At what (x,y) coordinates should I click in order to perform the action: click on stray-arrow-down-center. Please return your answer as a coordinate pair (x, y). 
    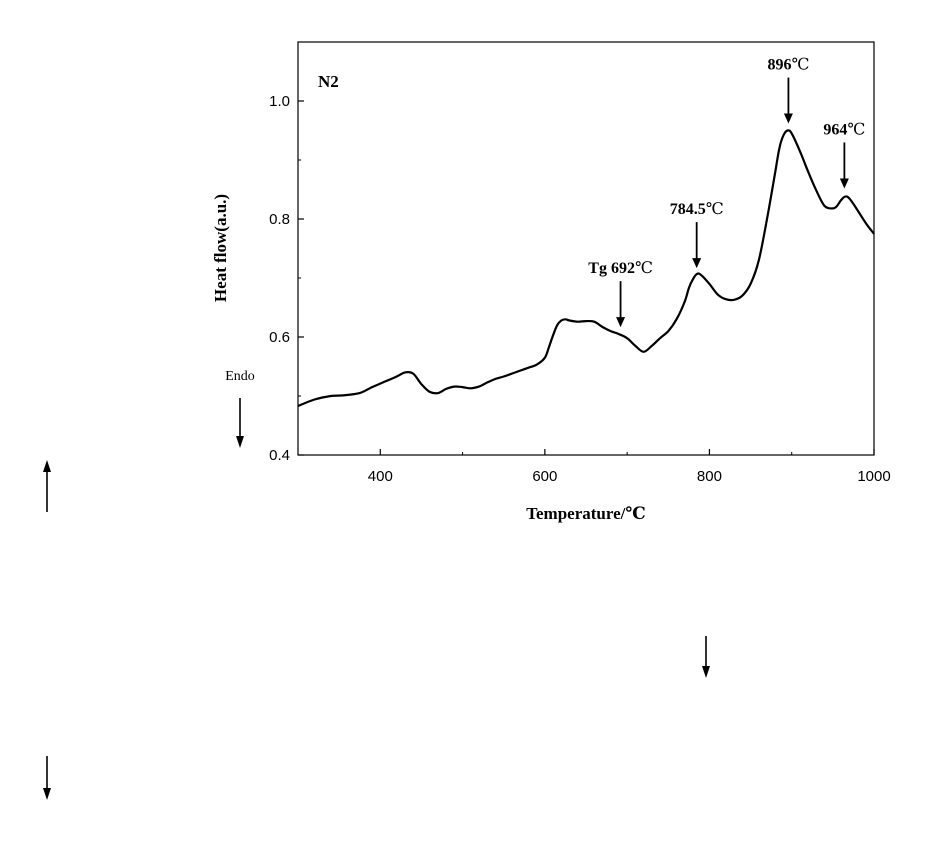
    Looking at the image, I should click on (706, 657).